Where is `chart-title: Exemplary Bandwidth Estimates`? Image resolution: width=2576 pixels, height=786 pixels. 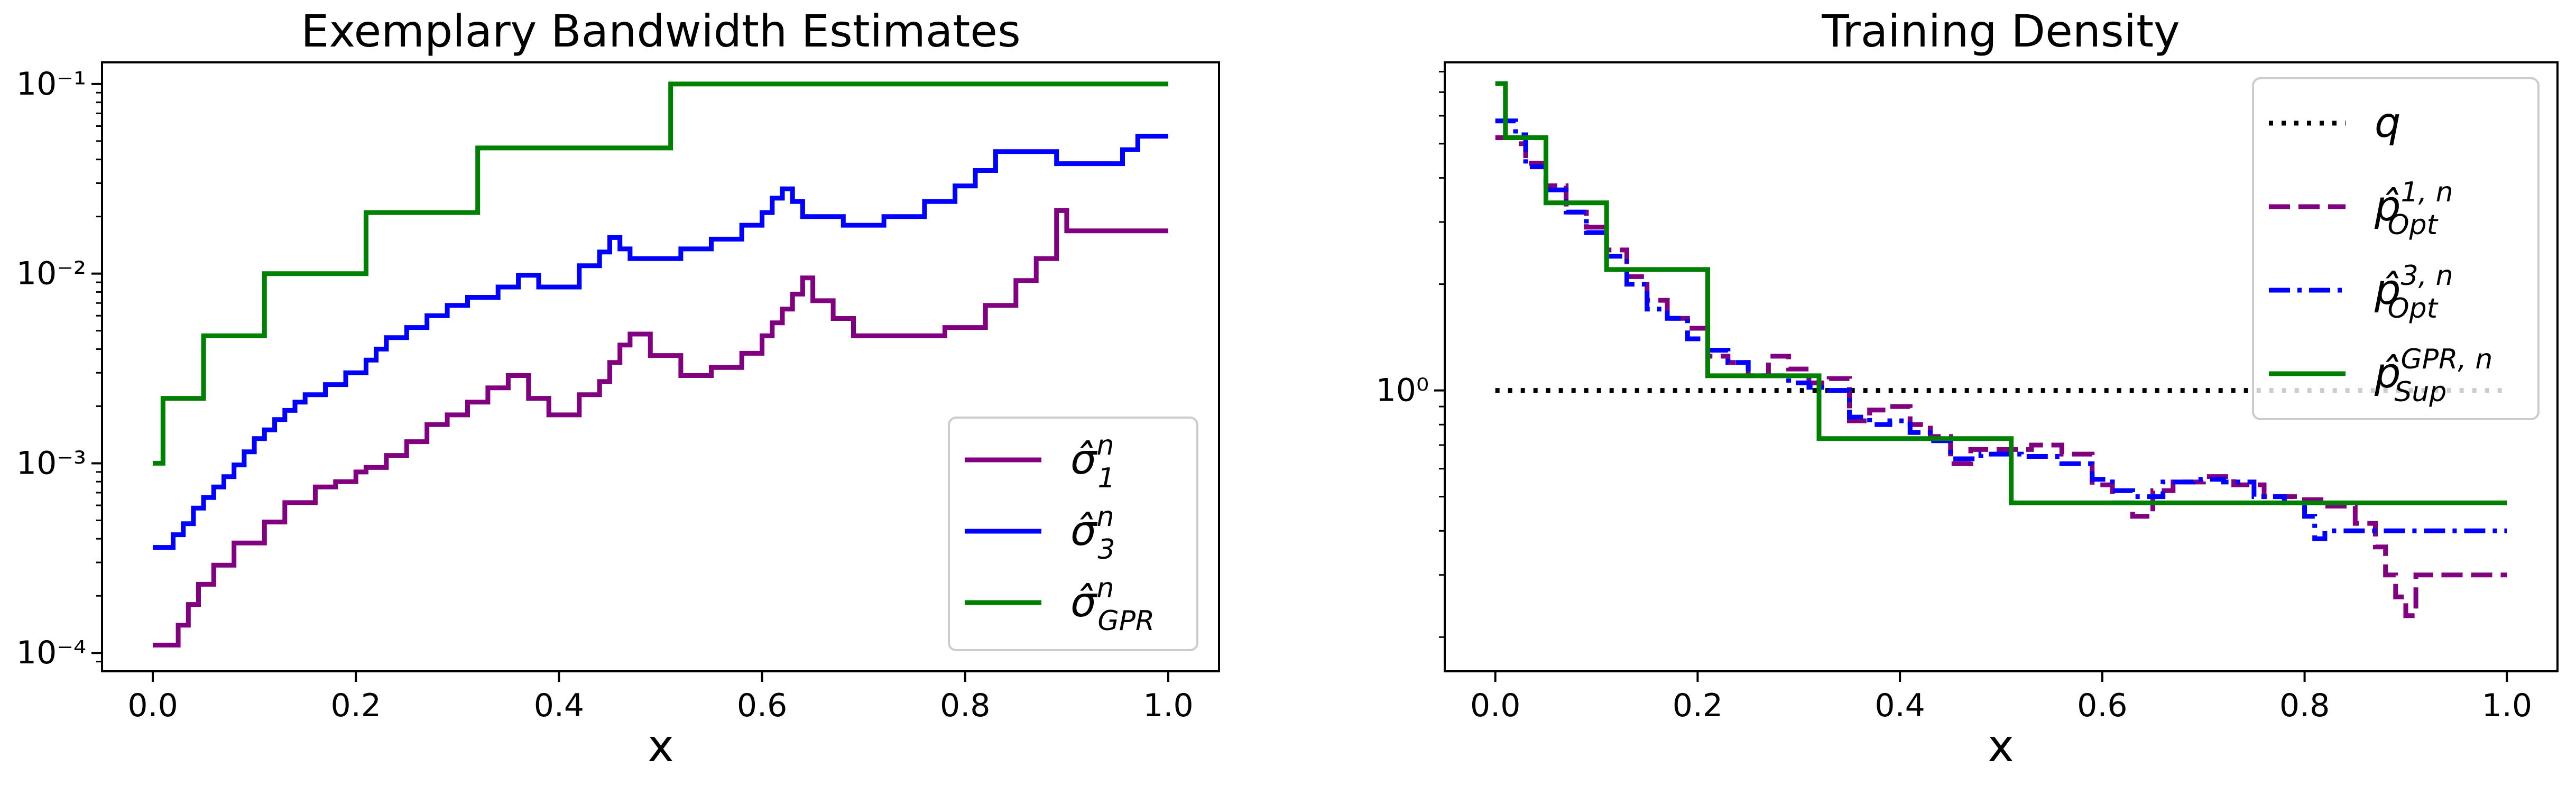
chart-title: Exemplary Bandwidth Estimates is located at coordinates (660, 31).